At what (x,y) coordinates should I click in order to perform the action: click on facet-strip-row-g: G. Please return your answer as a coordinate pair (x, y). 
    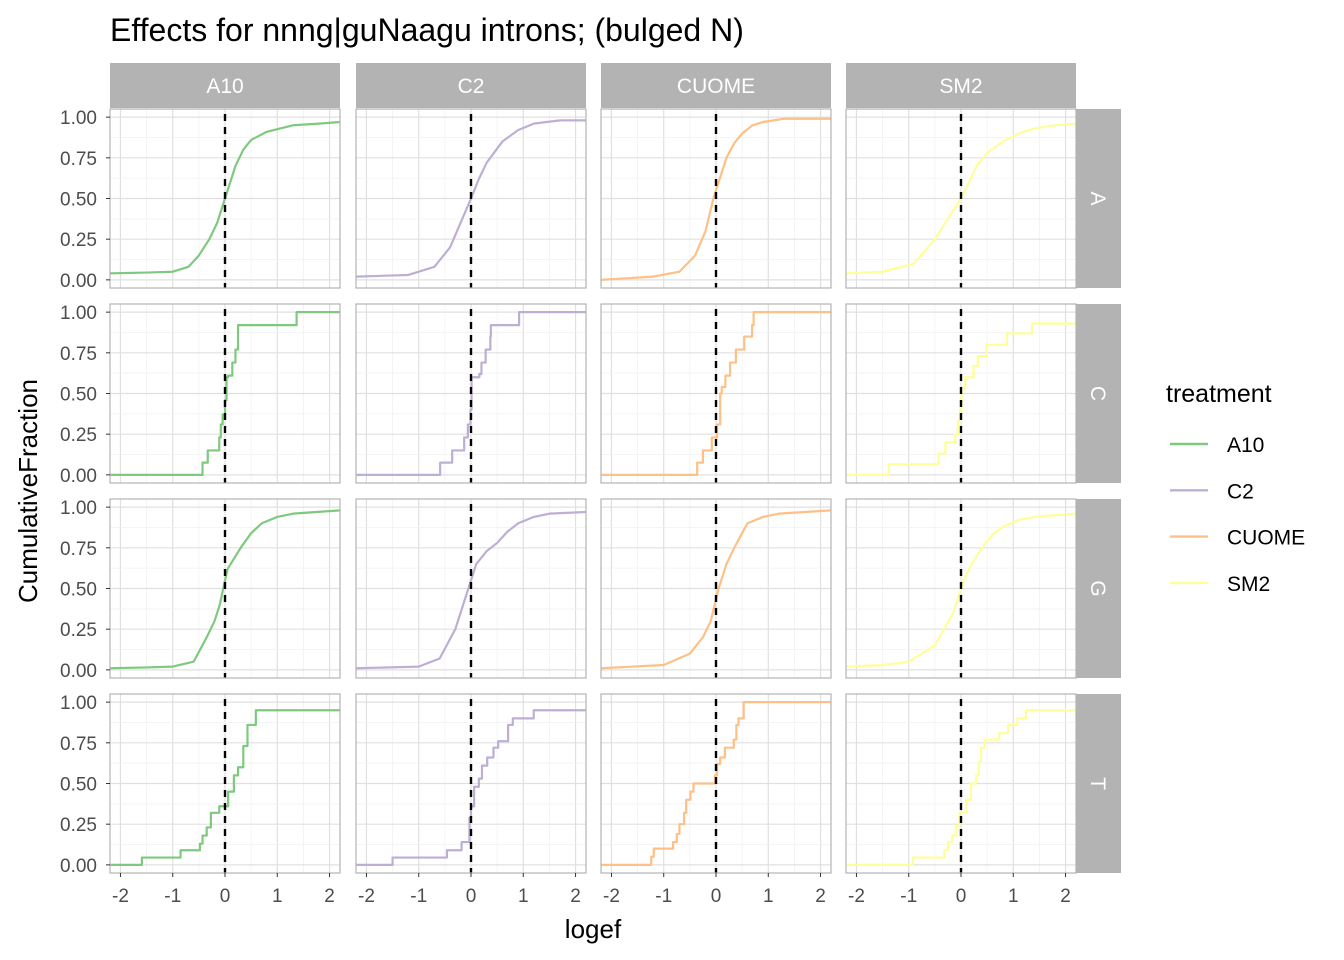
    Looking at the image, I should click on (1098, 588).